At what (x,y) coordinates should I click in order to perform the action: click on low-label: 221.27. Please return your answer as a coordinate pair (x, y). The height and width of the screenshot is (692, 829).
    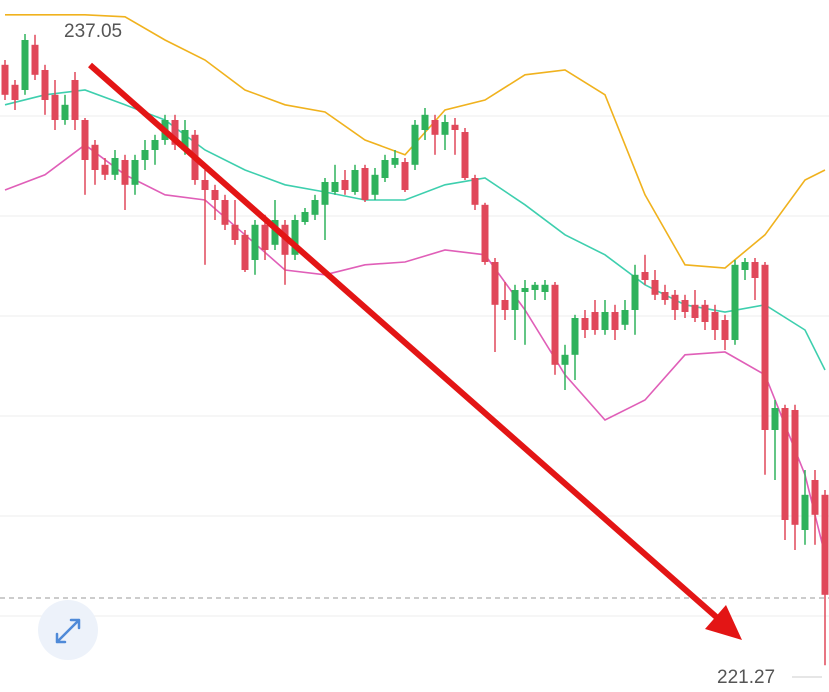
    Looking at the image, I should click on (746, 677).